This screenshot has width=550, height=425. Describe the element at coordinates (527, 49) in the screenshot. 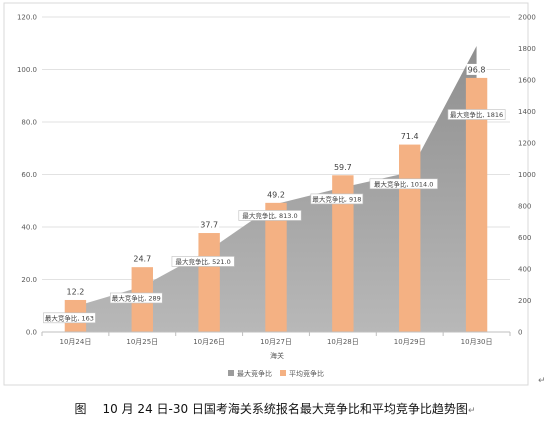

I see `right-axis-tick-label: 1800` at that location.